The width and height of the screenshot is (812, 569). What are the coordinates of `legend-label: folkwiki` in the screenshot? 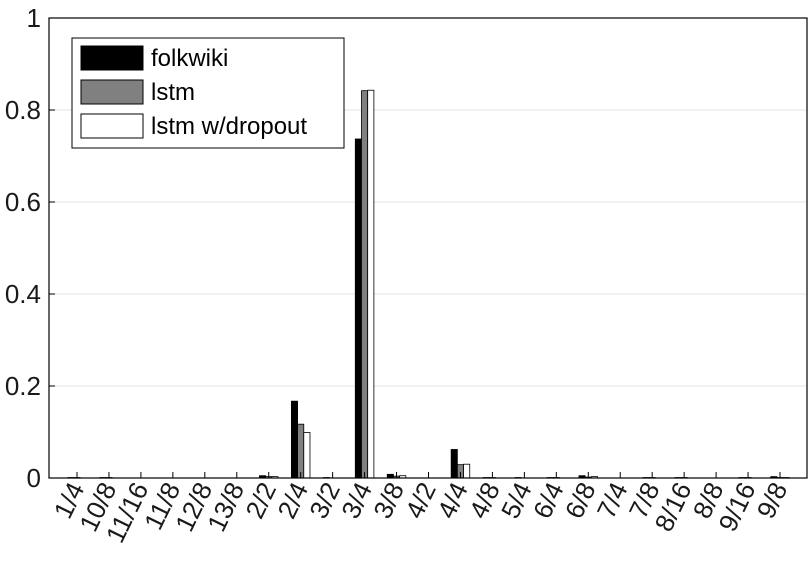 It's located at (189, 58).